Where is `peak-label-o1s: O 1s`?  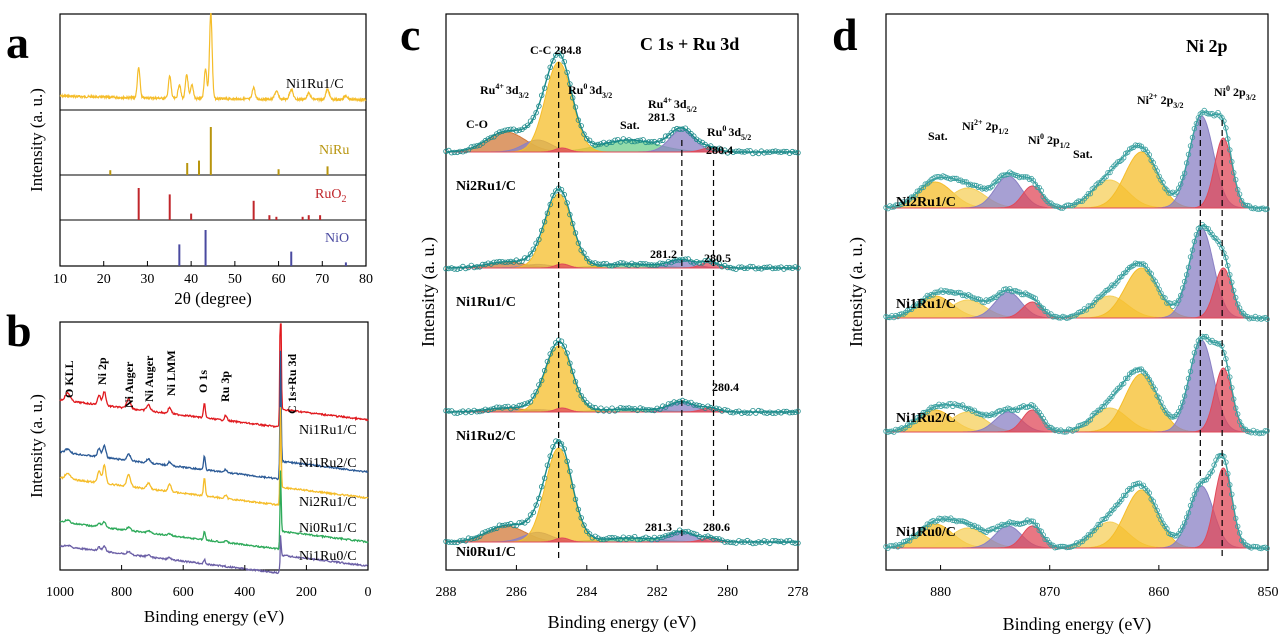
peak-label-o1s: O 1s is located at coordinates (203, 381).